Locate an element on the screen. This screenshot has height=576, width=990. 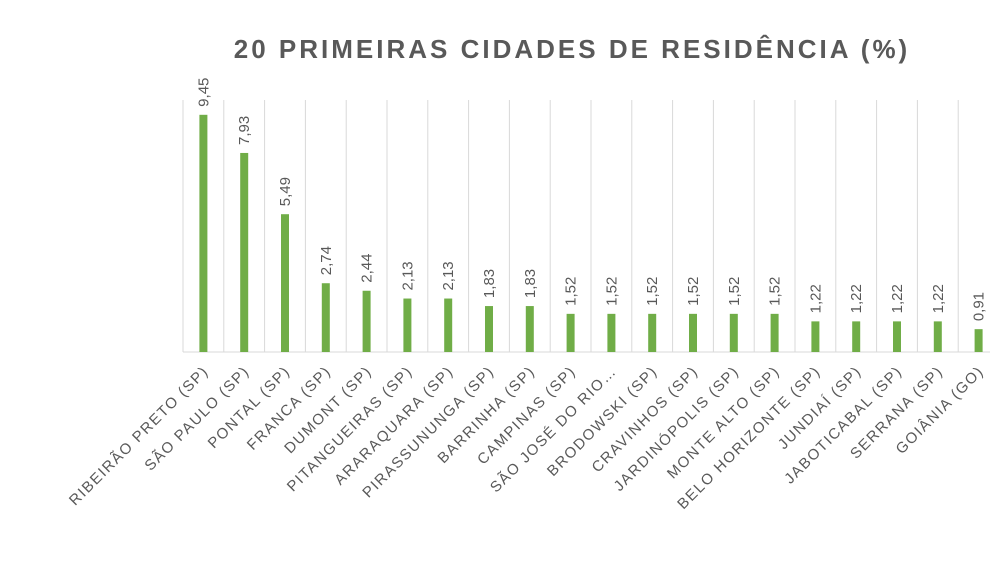
data-label: 2,74 is located at coordinates (326, 260).